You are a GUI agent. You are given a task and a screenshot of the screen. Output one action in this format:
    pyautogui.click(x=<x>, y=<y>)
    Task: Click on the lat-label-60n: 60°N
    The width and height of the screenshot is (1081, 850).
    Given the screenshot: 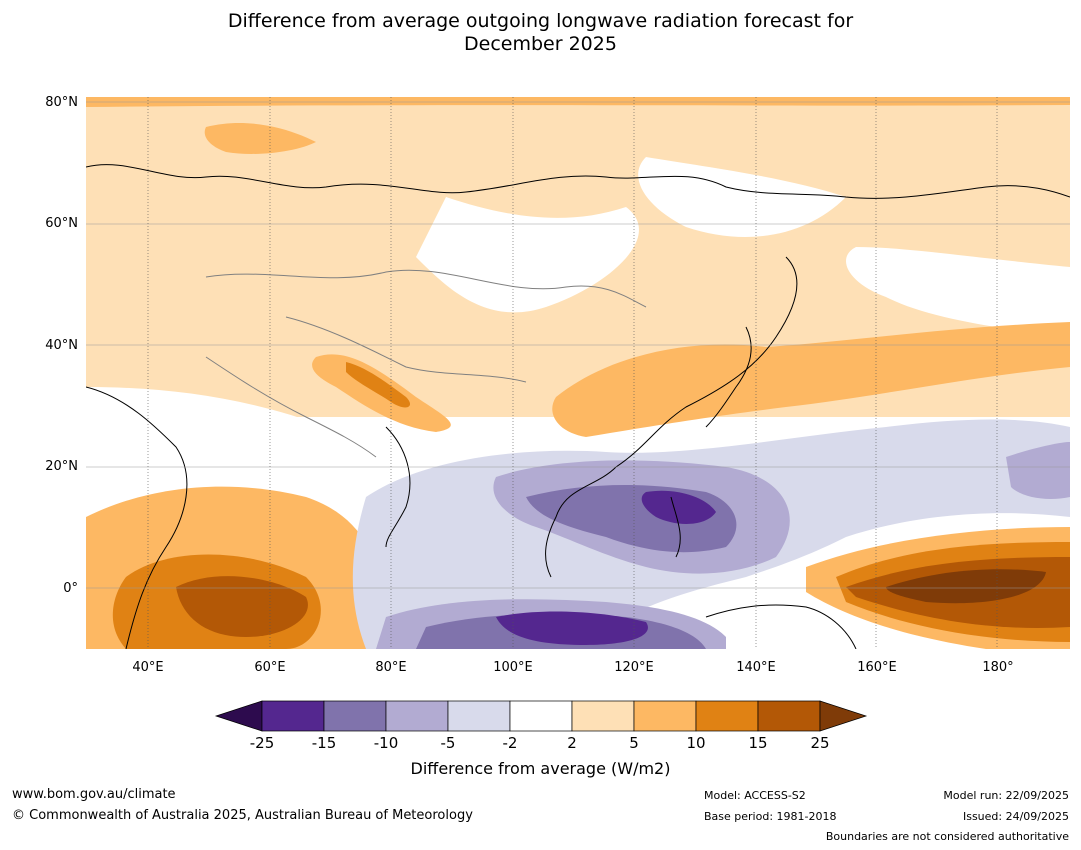 What is the action you would take?
    pyautogui.click(x=61, y=223)
    